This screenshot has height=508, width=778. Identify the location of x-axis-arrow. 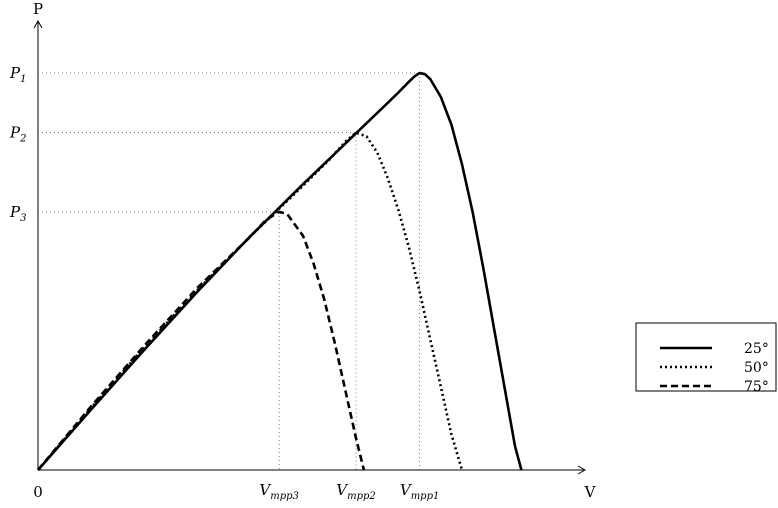
(582, 470).